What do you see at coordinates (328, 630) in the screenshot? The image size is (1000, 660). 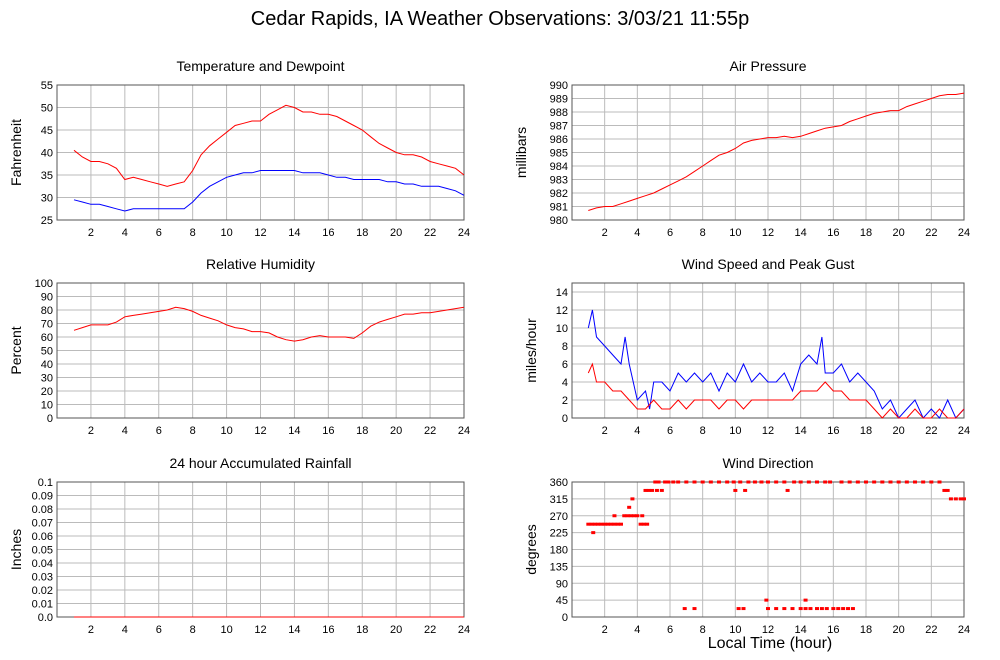 I see `rainfall-x-tick-label: 16` at bounding box center [328, 630].